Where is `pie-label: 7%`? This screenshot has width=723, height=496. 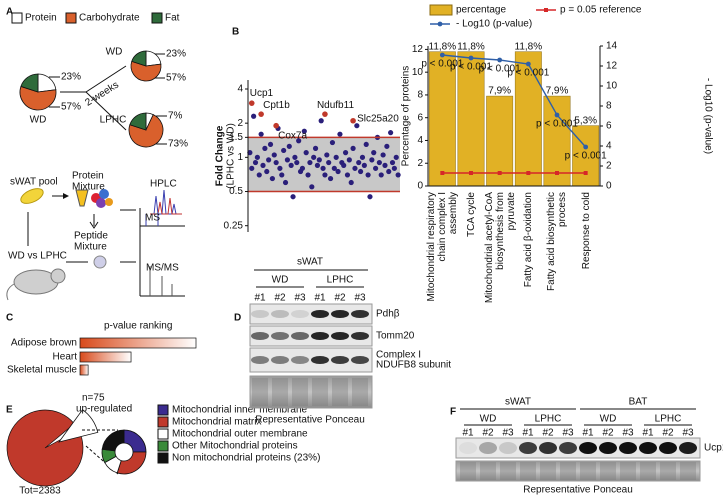
pie-label: 7% is located at coordinates (175, 116).